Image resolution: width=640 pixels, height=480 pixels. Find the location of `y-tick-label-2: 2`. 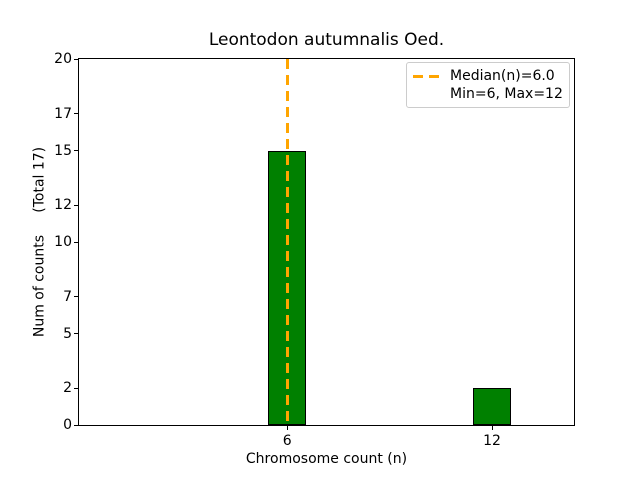

y-tick-label-2: 2 is located at coordinates (67, 388).